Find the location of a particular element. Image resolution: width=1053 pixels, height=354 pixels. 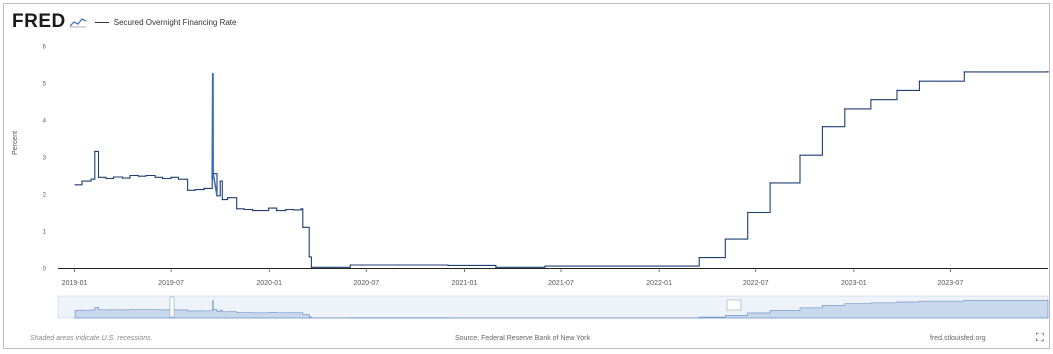

x-tick-label: 2022-01 is located at coordinates (659, 283).